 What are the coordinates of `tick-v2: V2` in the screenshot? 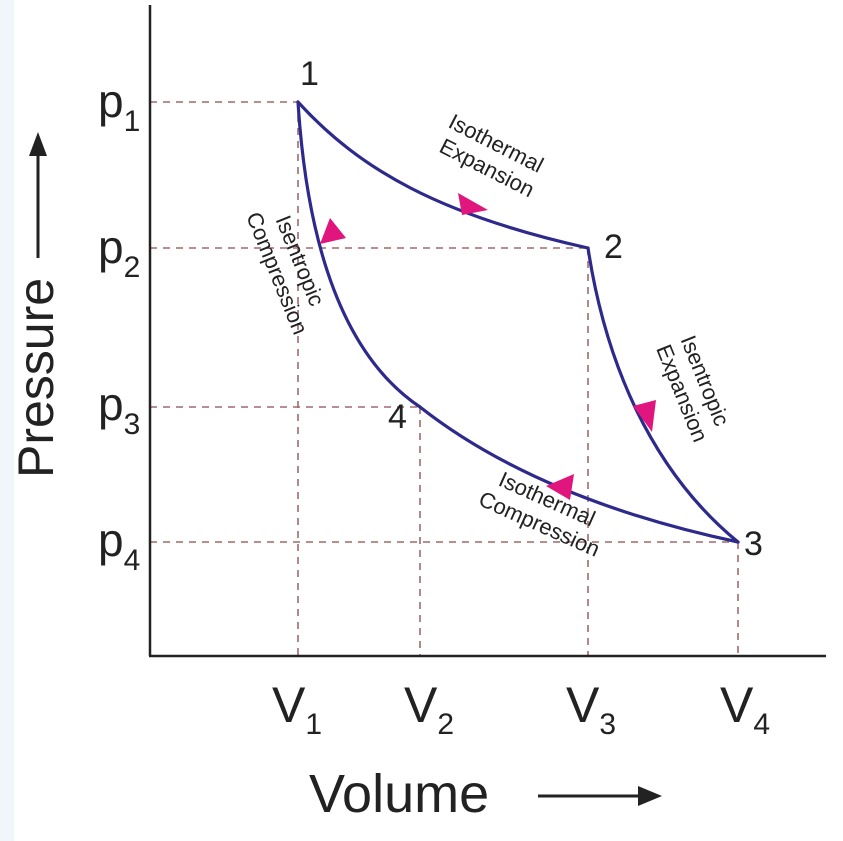 It's located at (429, 709).